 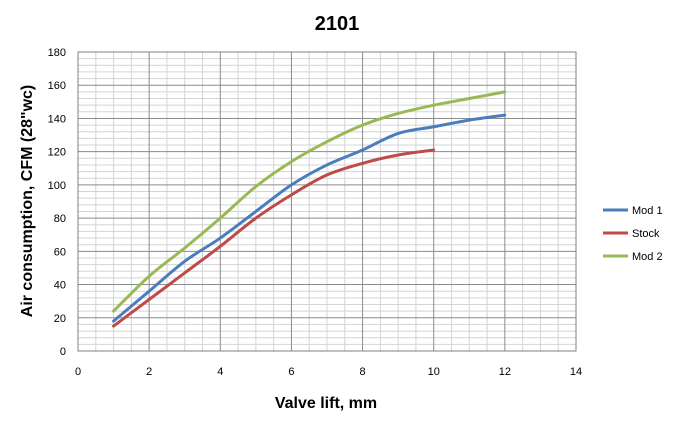 What do you see at coordinates (57, 86) in the screenshot?
I see `y-tick-label: 160` at bounding box center [57, 86].